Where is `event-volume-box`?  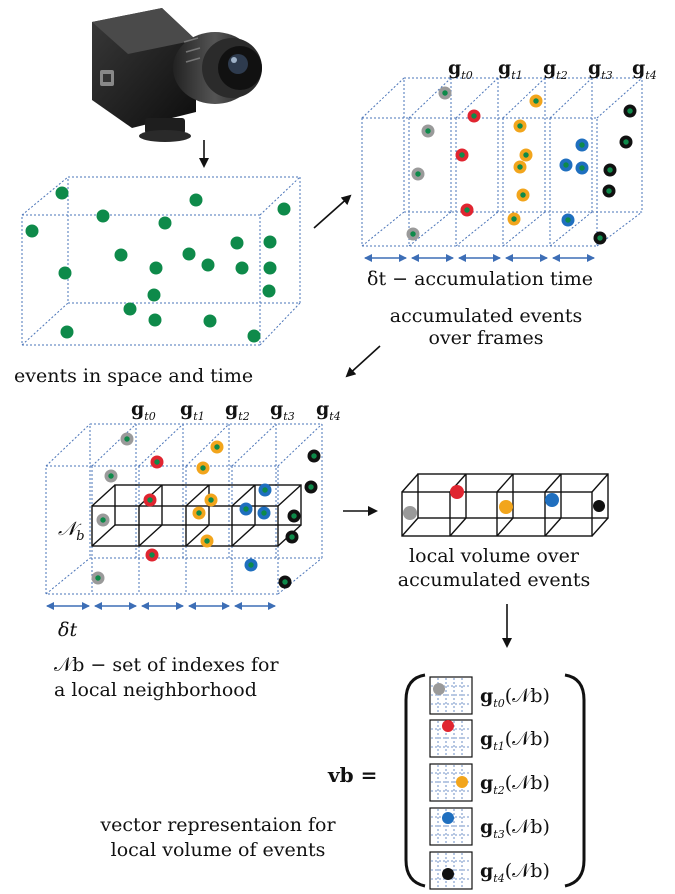
event-volume-box is located at coordinates (161, 261).